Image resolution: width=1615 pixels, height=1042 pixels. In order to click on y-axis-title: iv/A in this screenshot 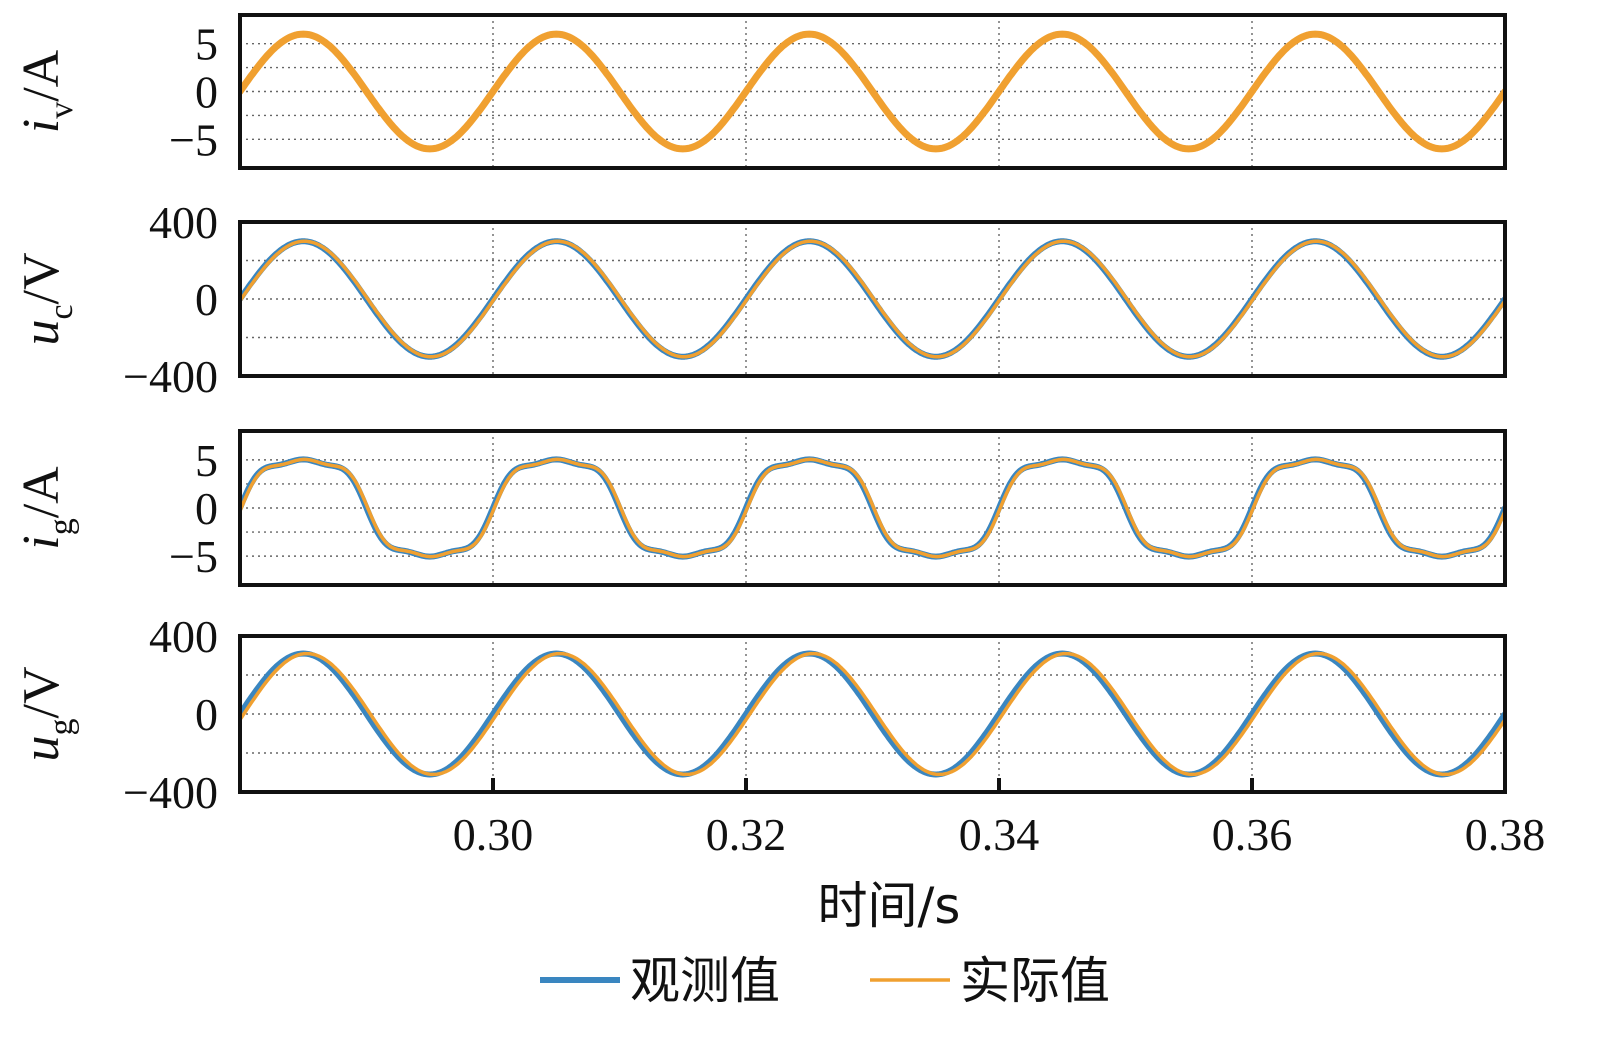, I will do `click(46, 91)`.